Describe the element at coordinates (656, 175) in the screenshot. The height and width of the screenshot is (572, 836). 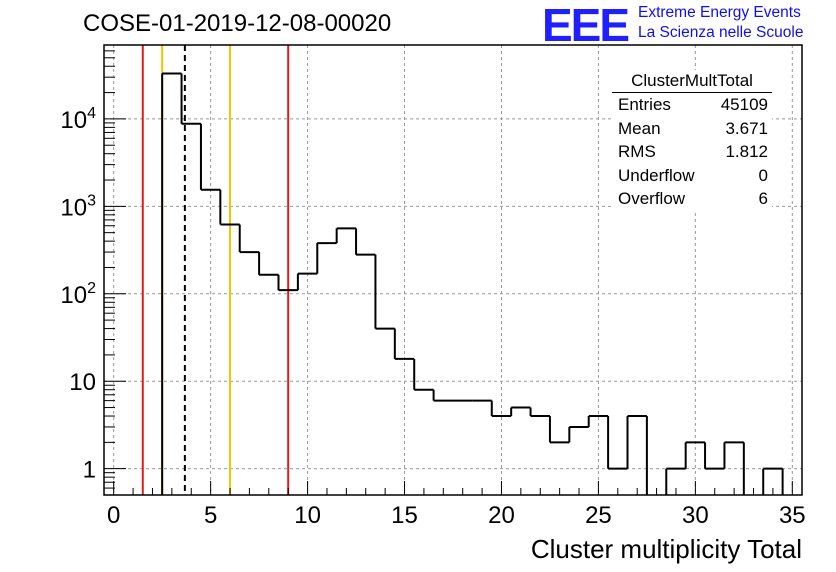
I see `stat-label: Underflow` at that location.